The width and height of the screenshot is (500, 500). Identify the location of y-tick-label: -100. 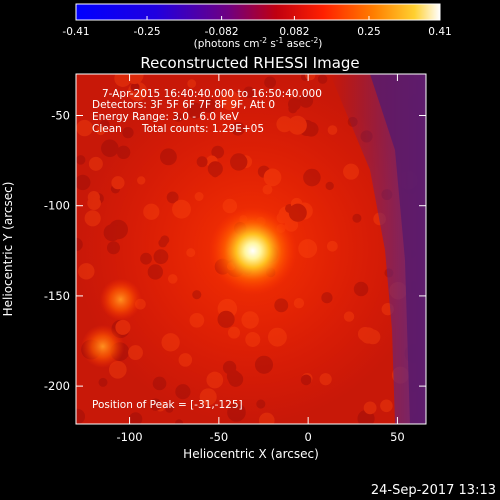
(57, 206).